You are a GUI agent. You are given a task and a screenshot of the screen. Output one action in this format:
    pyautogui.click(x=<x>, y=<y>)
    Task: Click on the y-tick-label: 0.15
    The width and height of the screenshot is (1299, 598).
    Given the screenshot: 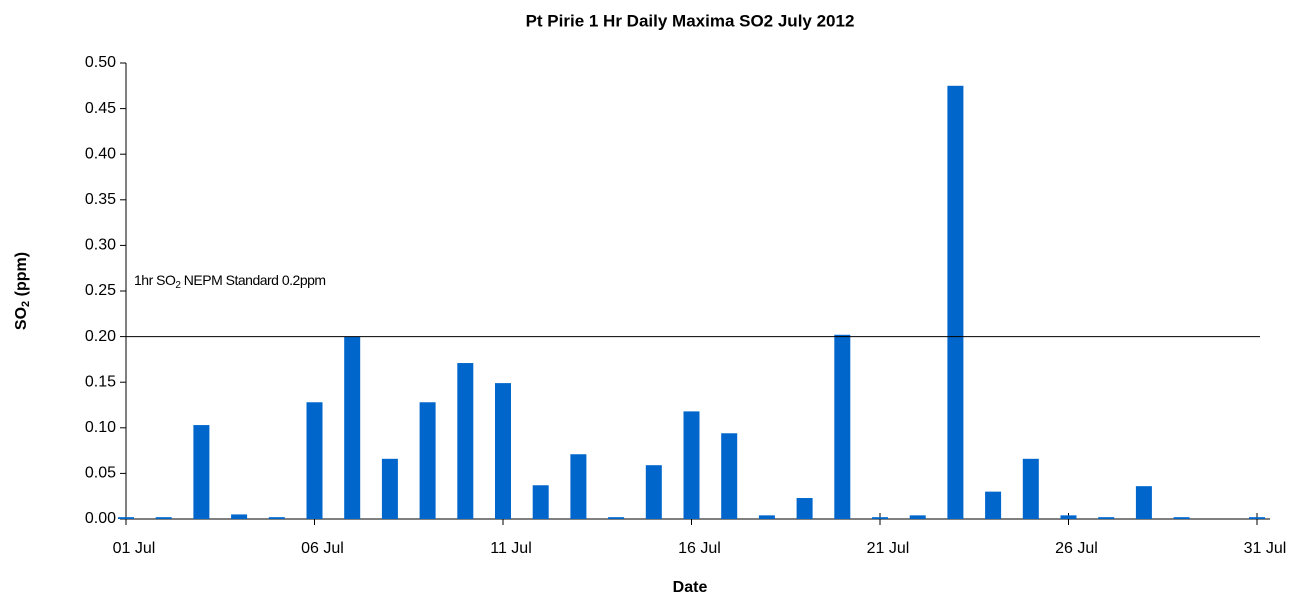 What is the action you would take?
    pyautogui.click(x=100, y=381)
    